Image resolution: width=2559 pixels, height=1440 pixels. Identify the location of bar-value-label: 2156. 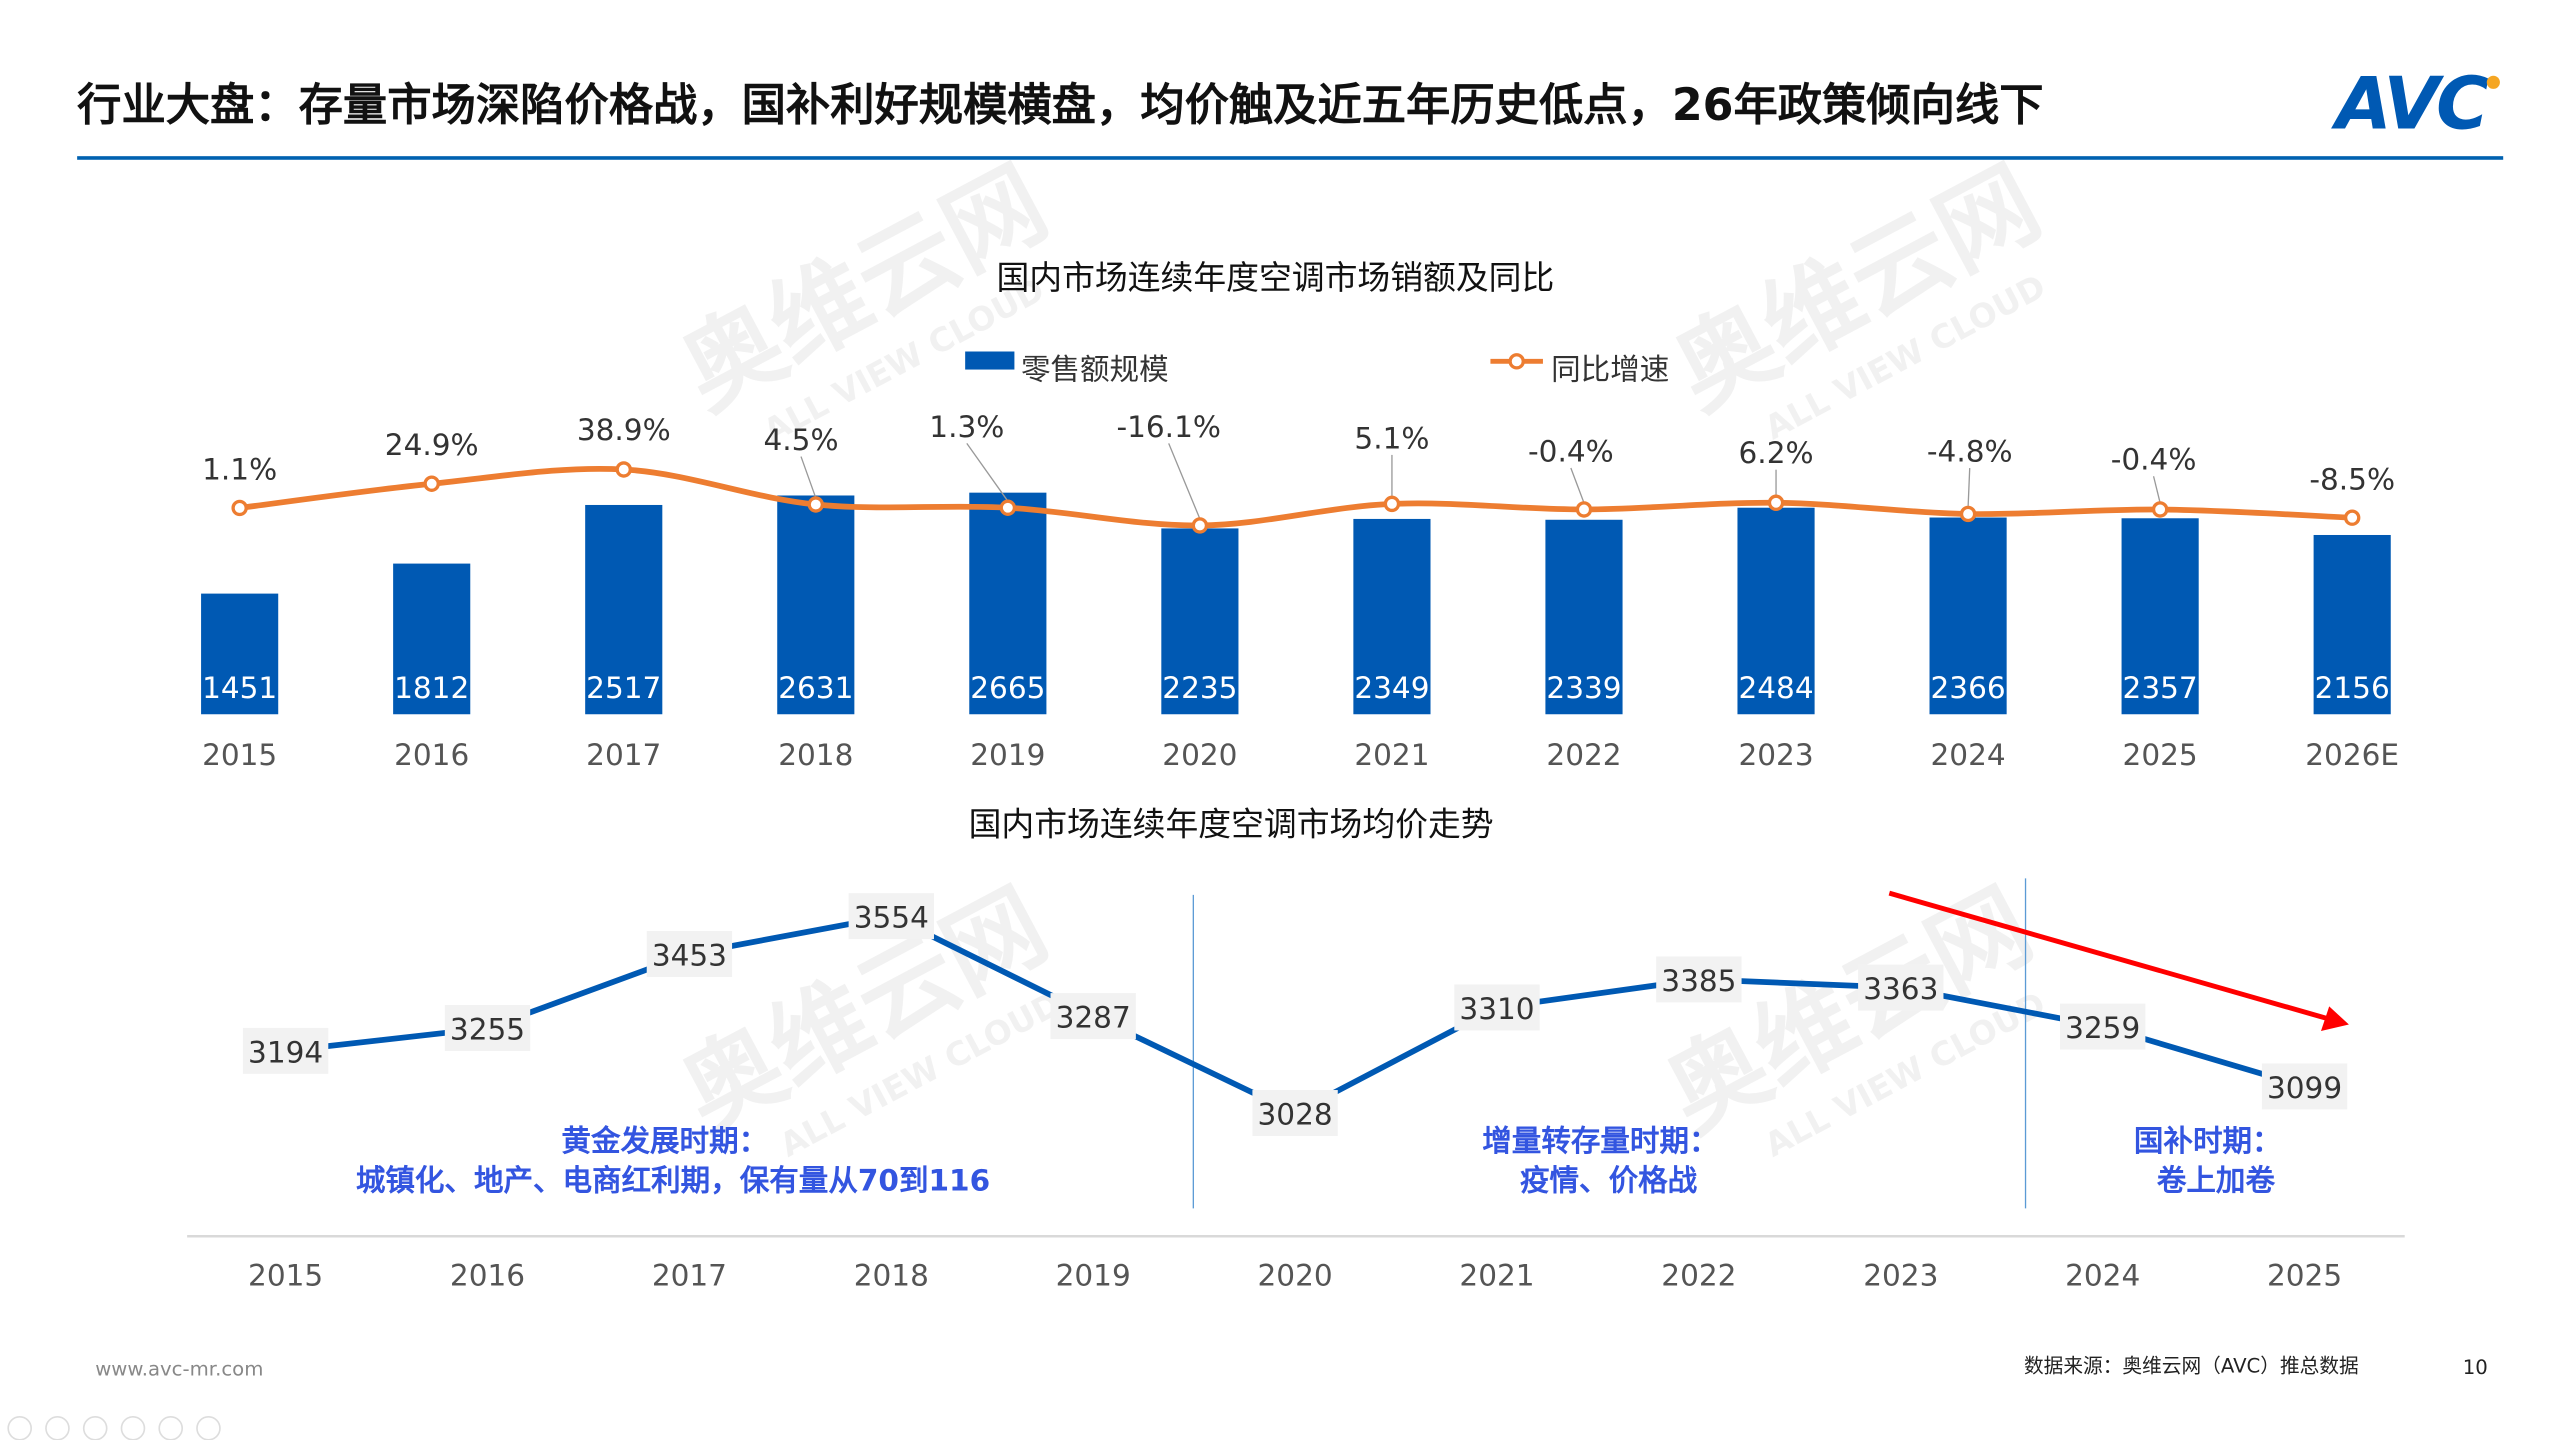
(2352, 688).